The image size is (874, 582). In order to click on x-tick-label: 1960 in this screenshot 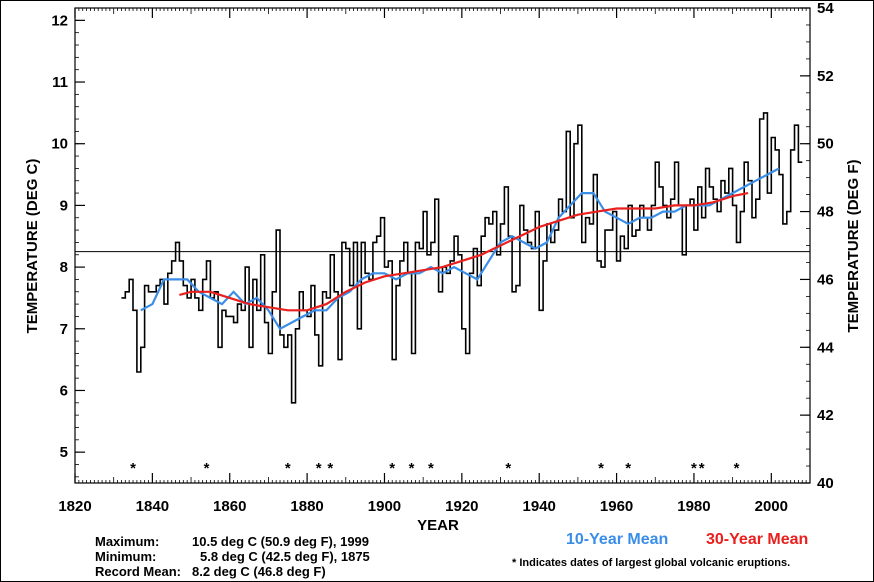, I will do `click(616, 506)`.